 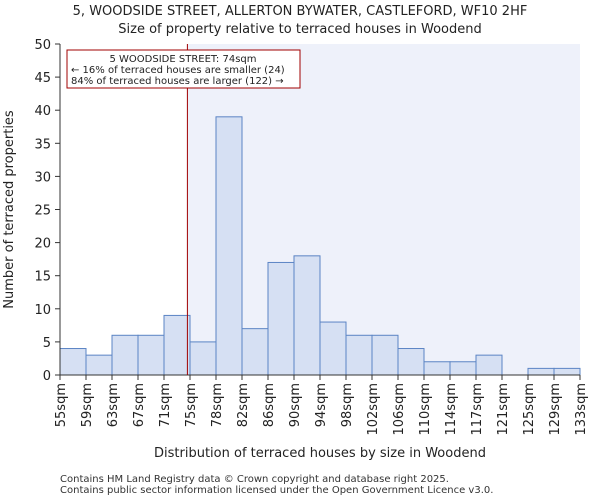 I want to click on x-tick-label: 90sqm, so click(x=295, y=405).